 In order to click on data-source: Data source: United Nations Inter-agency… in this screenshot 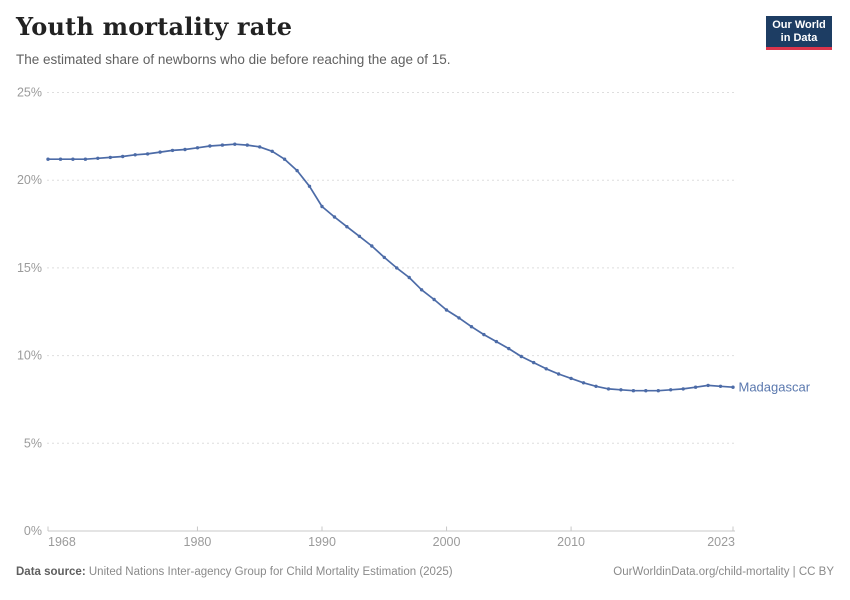, I will do `click(234, 572)`.